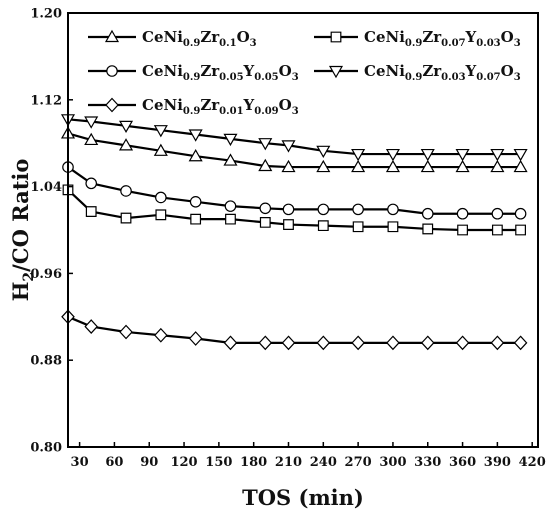 The image size is (550, 518). What do you see at coordinates (29, 277) in the screenshot?
I see `y-axis-title-subscript: 2` at bounding box center [29, 277].